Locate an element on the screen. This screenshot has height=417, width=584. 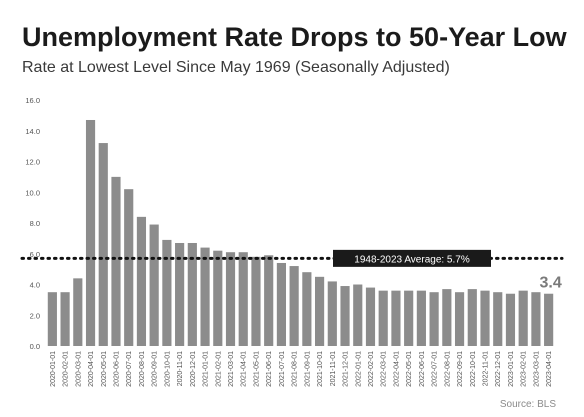
x-tick-label: 2021-07-01 is located at coordinates (282, 369).